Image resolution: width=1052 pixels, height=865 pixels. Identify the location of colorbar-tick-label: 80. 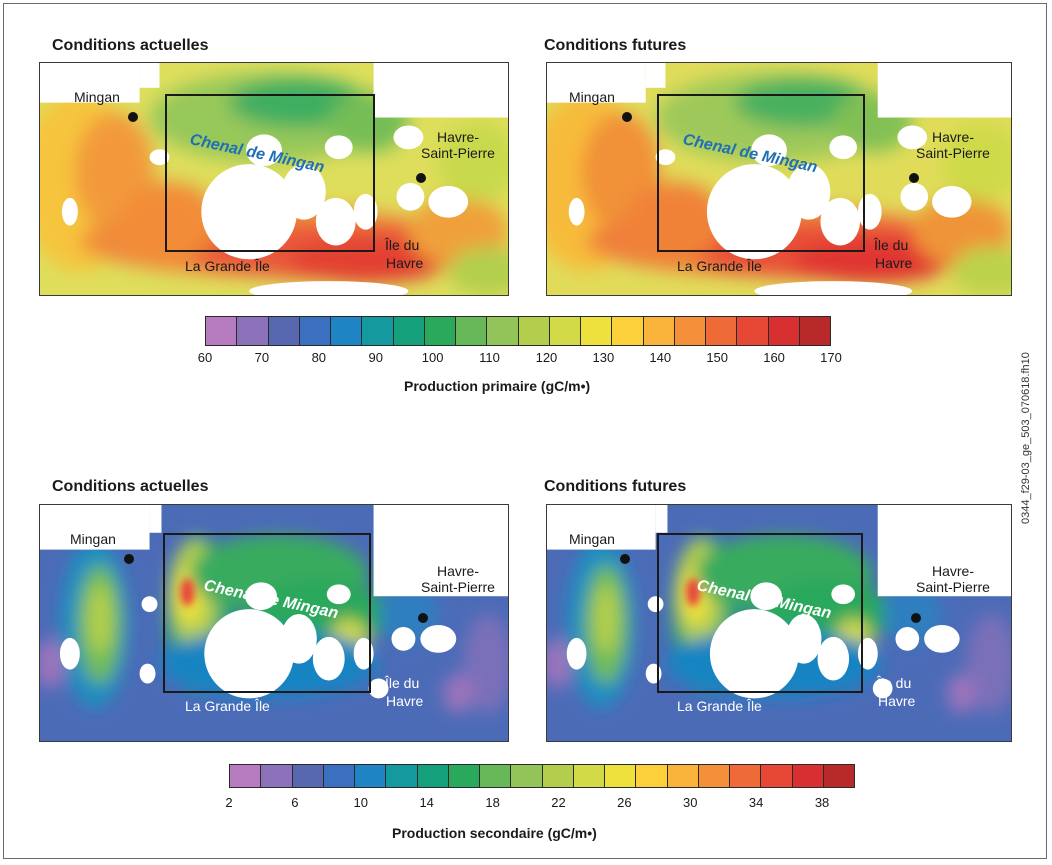
(319, 357).